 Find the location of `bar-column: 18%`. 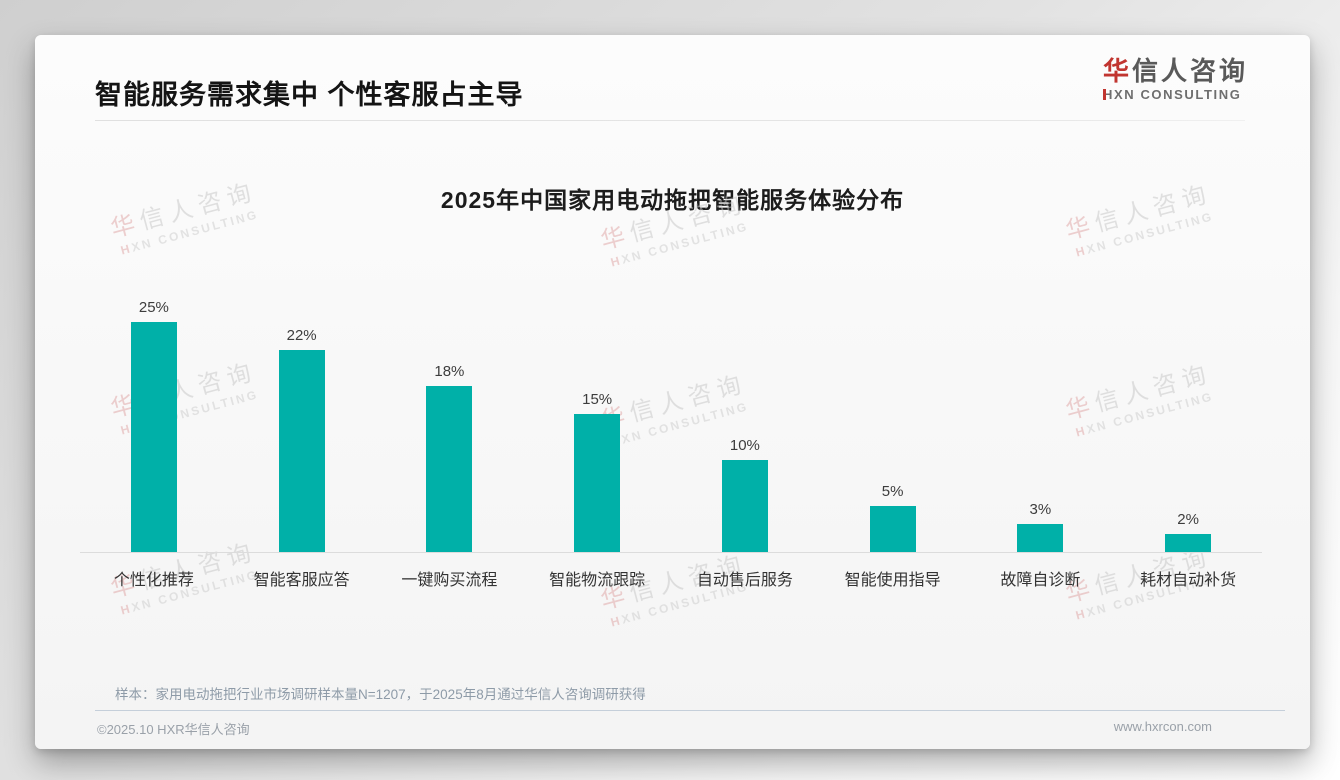

bar-column: 18% is located at coordinates (450, 457).